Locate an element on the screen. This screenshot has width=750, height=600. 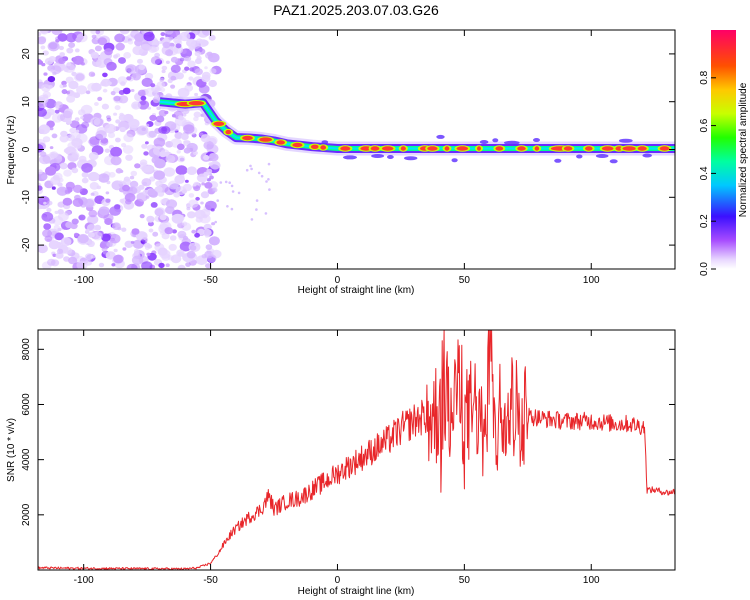
snr-y-tick-label: 4000 is located at coordinates (26, 459).